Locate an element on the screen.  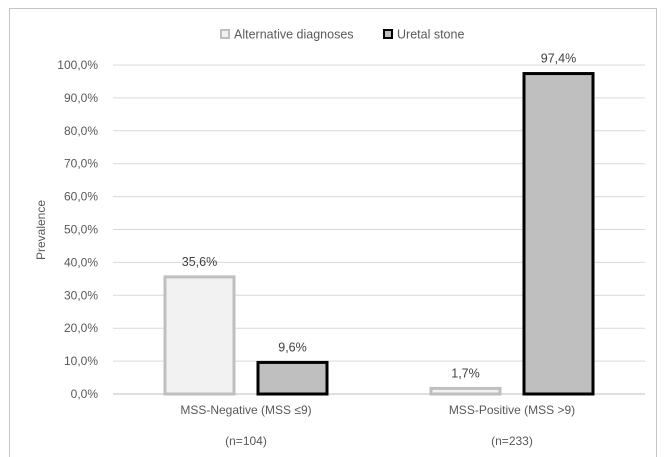
data-label: 1,7% is located at coordinates (465, 373).